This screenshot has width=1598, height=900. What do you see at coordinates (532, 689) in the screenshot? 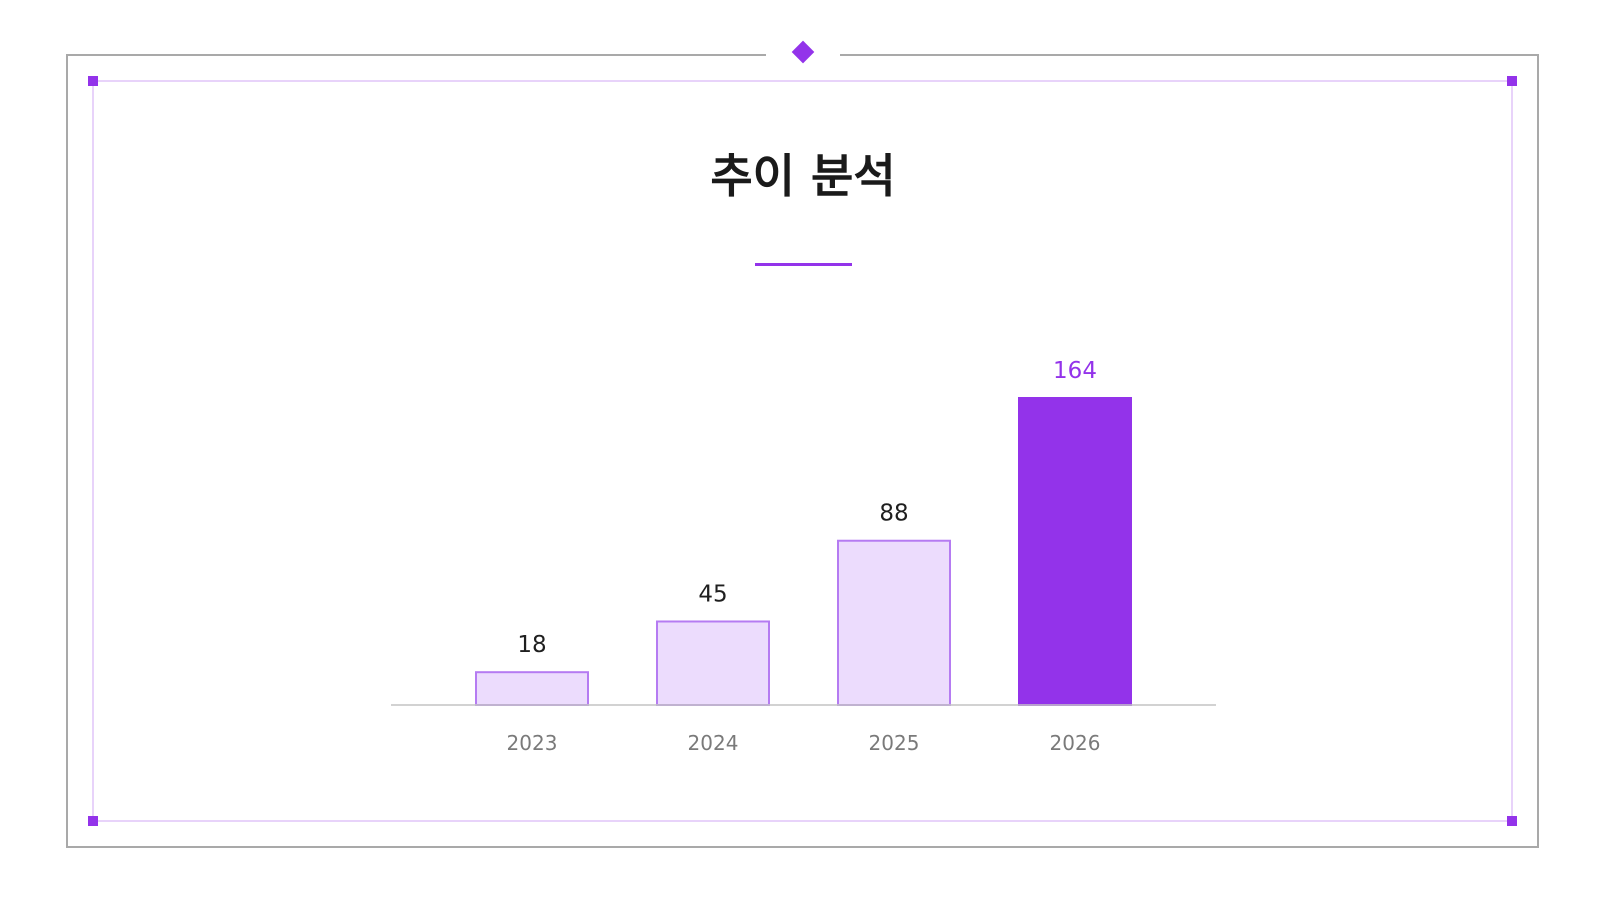
I see `bar-2023` at bounding box center [532, 689].